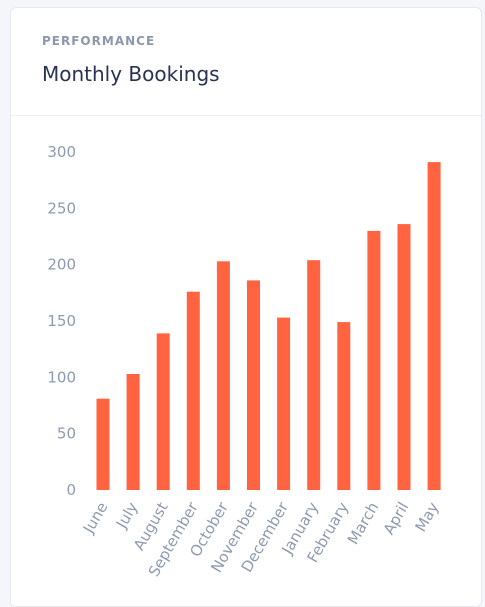 Image resolution: width=485 pixels, height=607 pixels. Describe the element at coordinates (95, 518) in the screenshot. I see `x-tick-label: June` at that location.